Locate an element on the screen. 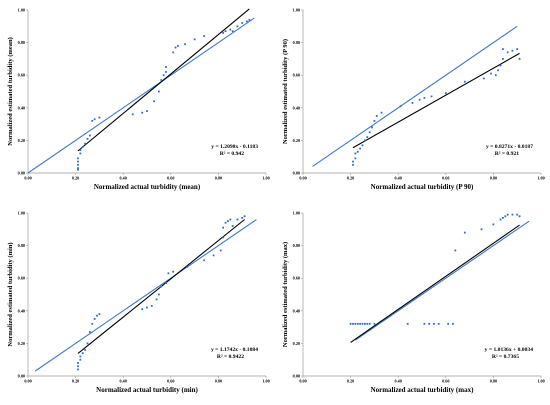 Image resolution: width=550 pixels, height=405 pixels. x-tick-label: 0.60 is located at coordinates (170, 381).